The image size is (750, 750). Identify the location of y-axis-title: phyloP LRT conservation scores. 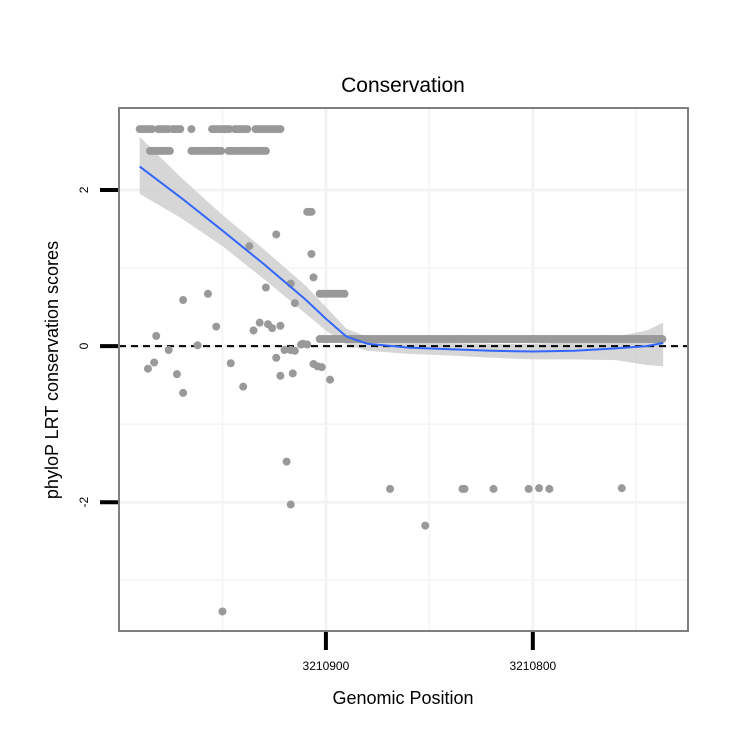
(52, 370).